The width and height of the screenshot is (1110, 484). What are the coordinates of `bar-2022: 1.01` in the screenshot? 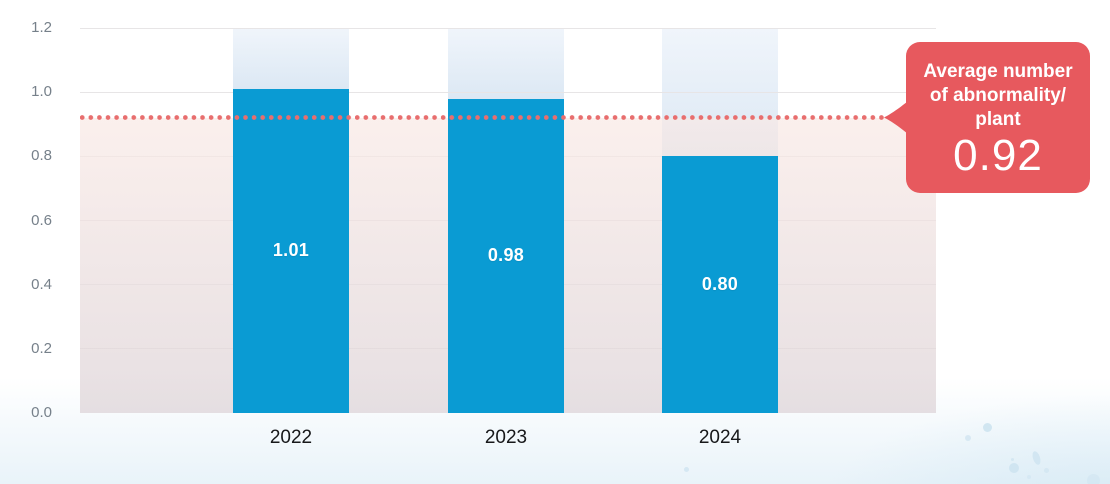 It's located at (291, 250).